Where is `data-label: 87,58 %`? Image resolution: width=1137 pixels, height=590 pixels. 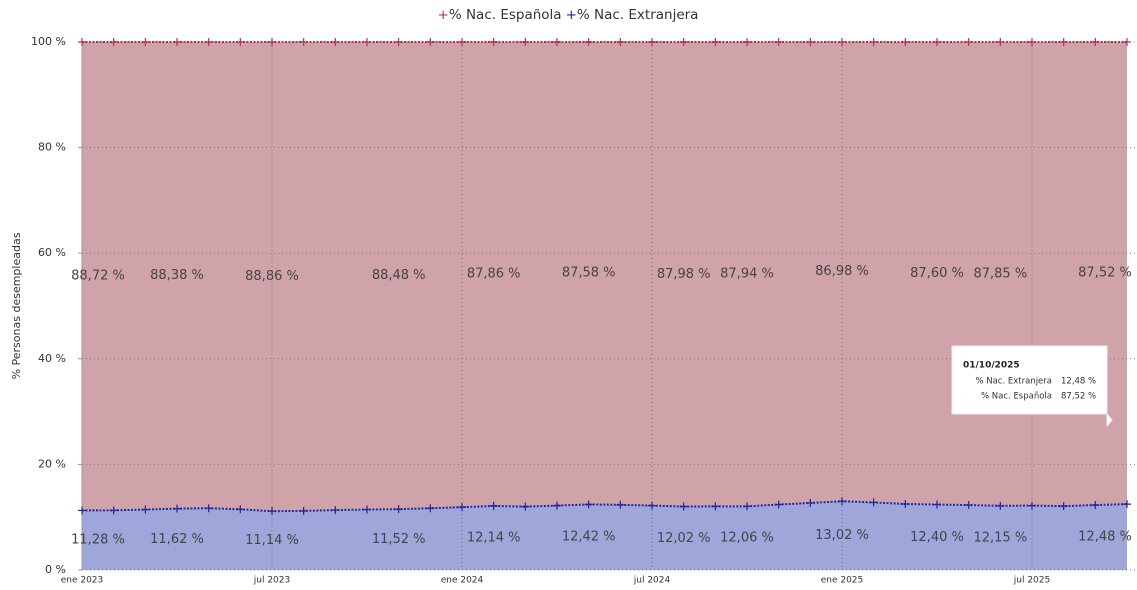 data-label: 87,58 % is located at coordinates (589, 273).